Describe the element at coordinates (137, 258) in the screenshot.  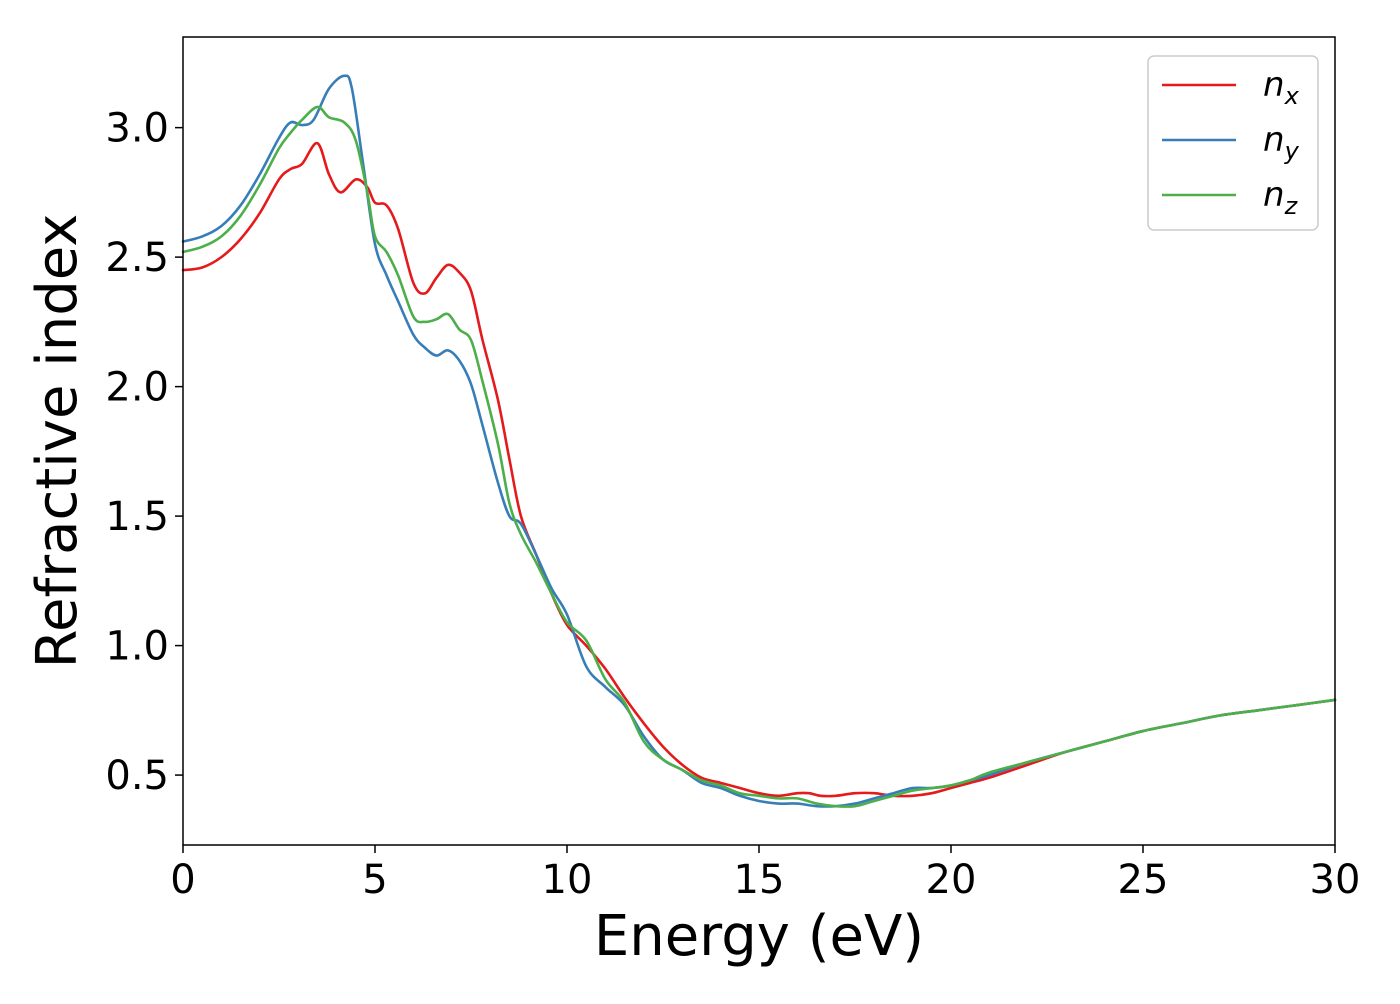
I see `y-tick-label: 2.5` at that location.